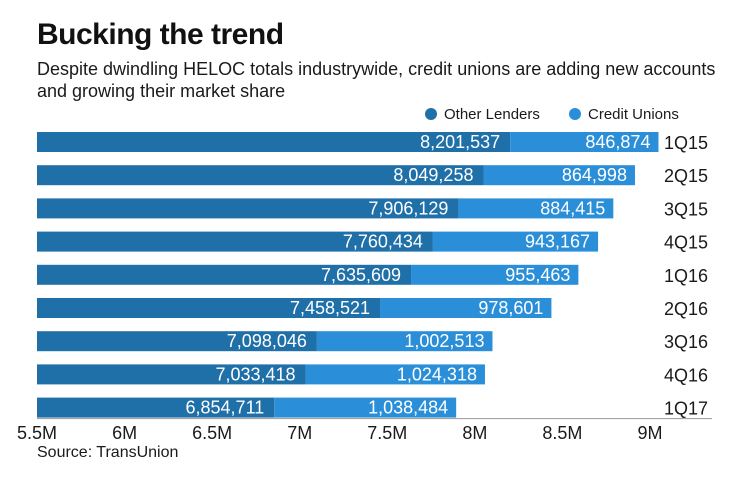  Describe the element at coordinates (686, 409) in the screenshot. I see `category-label-1Q17: 1Q17` at that location.